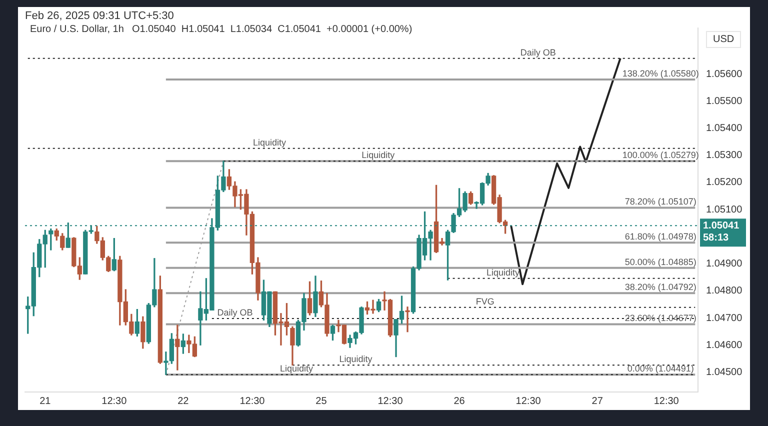  What do you see at coordinates (485, 301) in the screenshot?
I see `annotation: FVG` at bounding box center [485, 301].